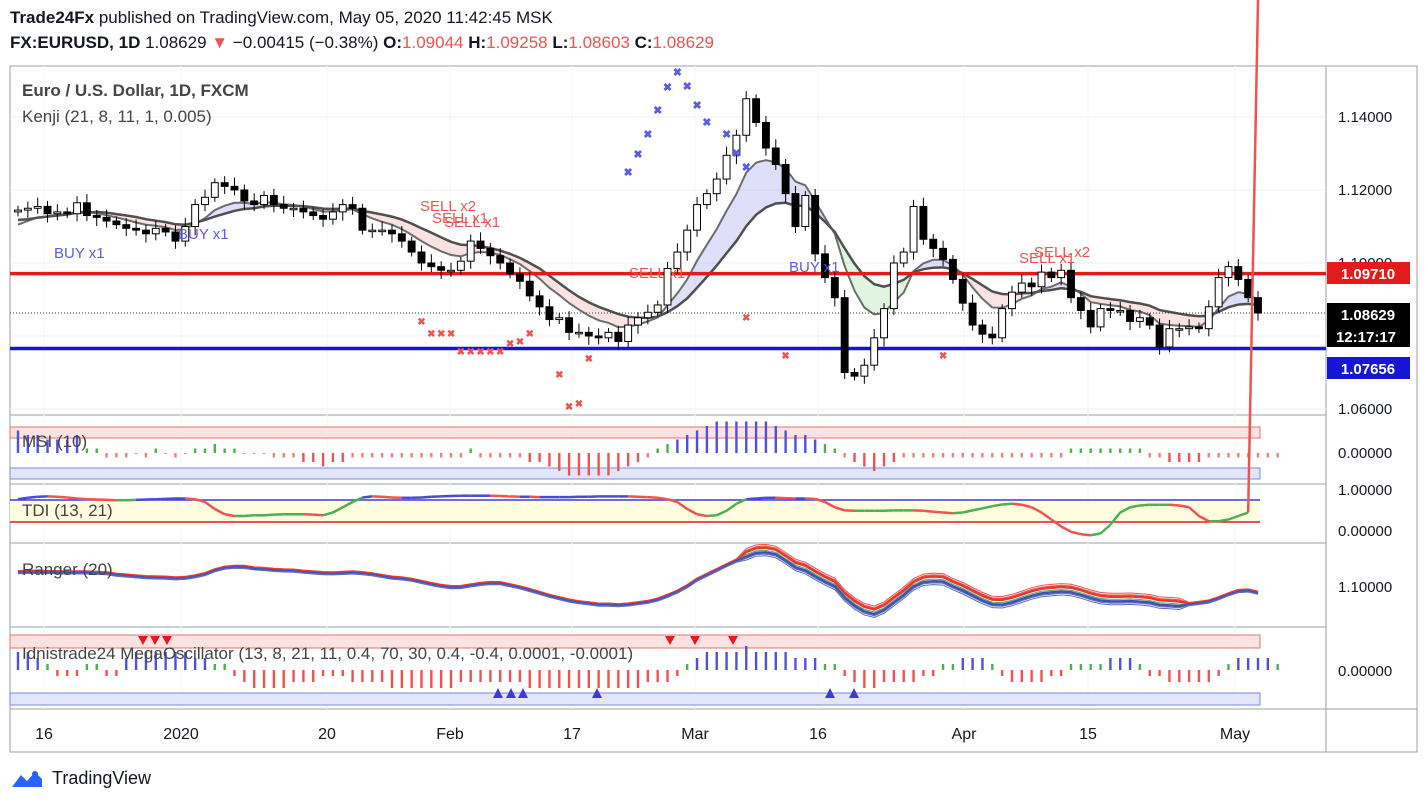 The height and width of the screenshot is (807, 1427). What do you see at coordinates (572, 734) in the screenshot?
I see `time-tick-label: 17` at bounding box center [572, 734].